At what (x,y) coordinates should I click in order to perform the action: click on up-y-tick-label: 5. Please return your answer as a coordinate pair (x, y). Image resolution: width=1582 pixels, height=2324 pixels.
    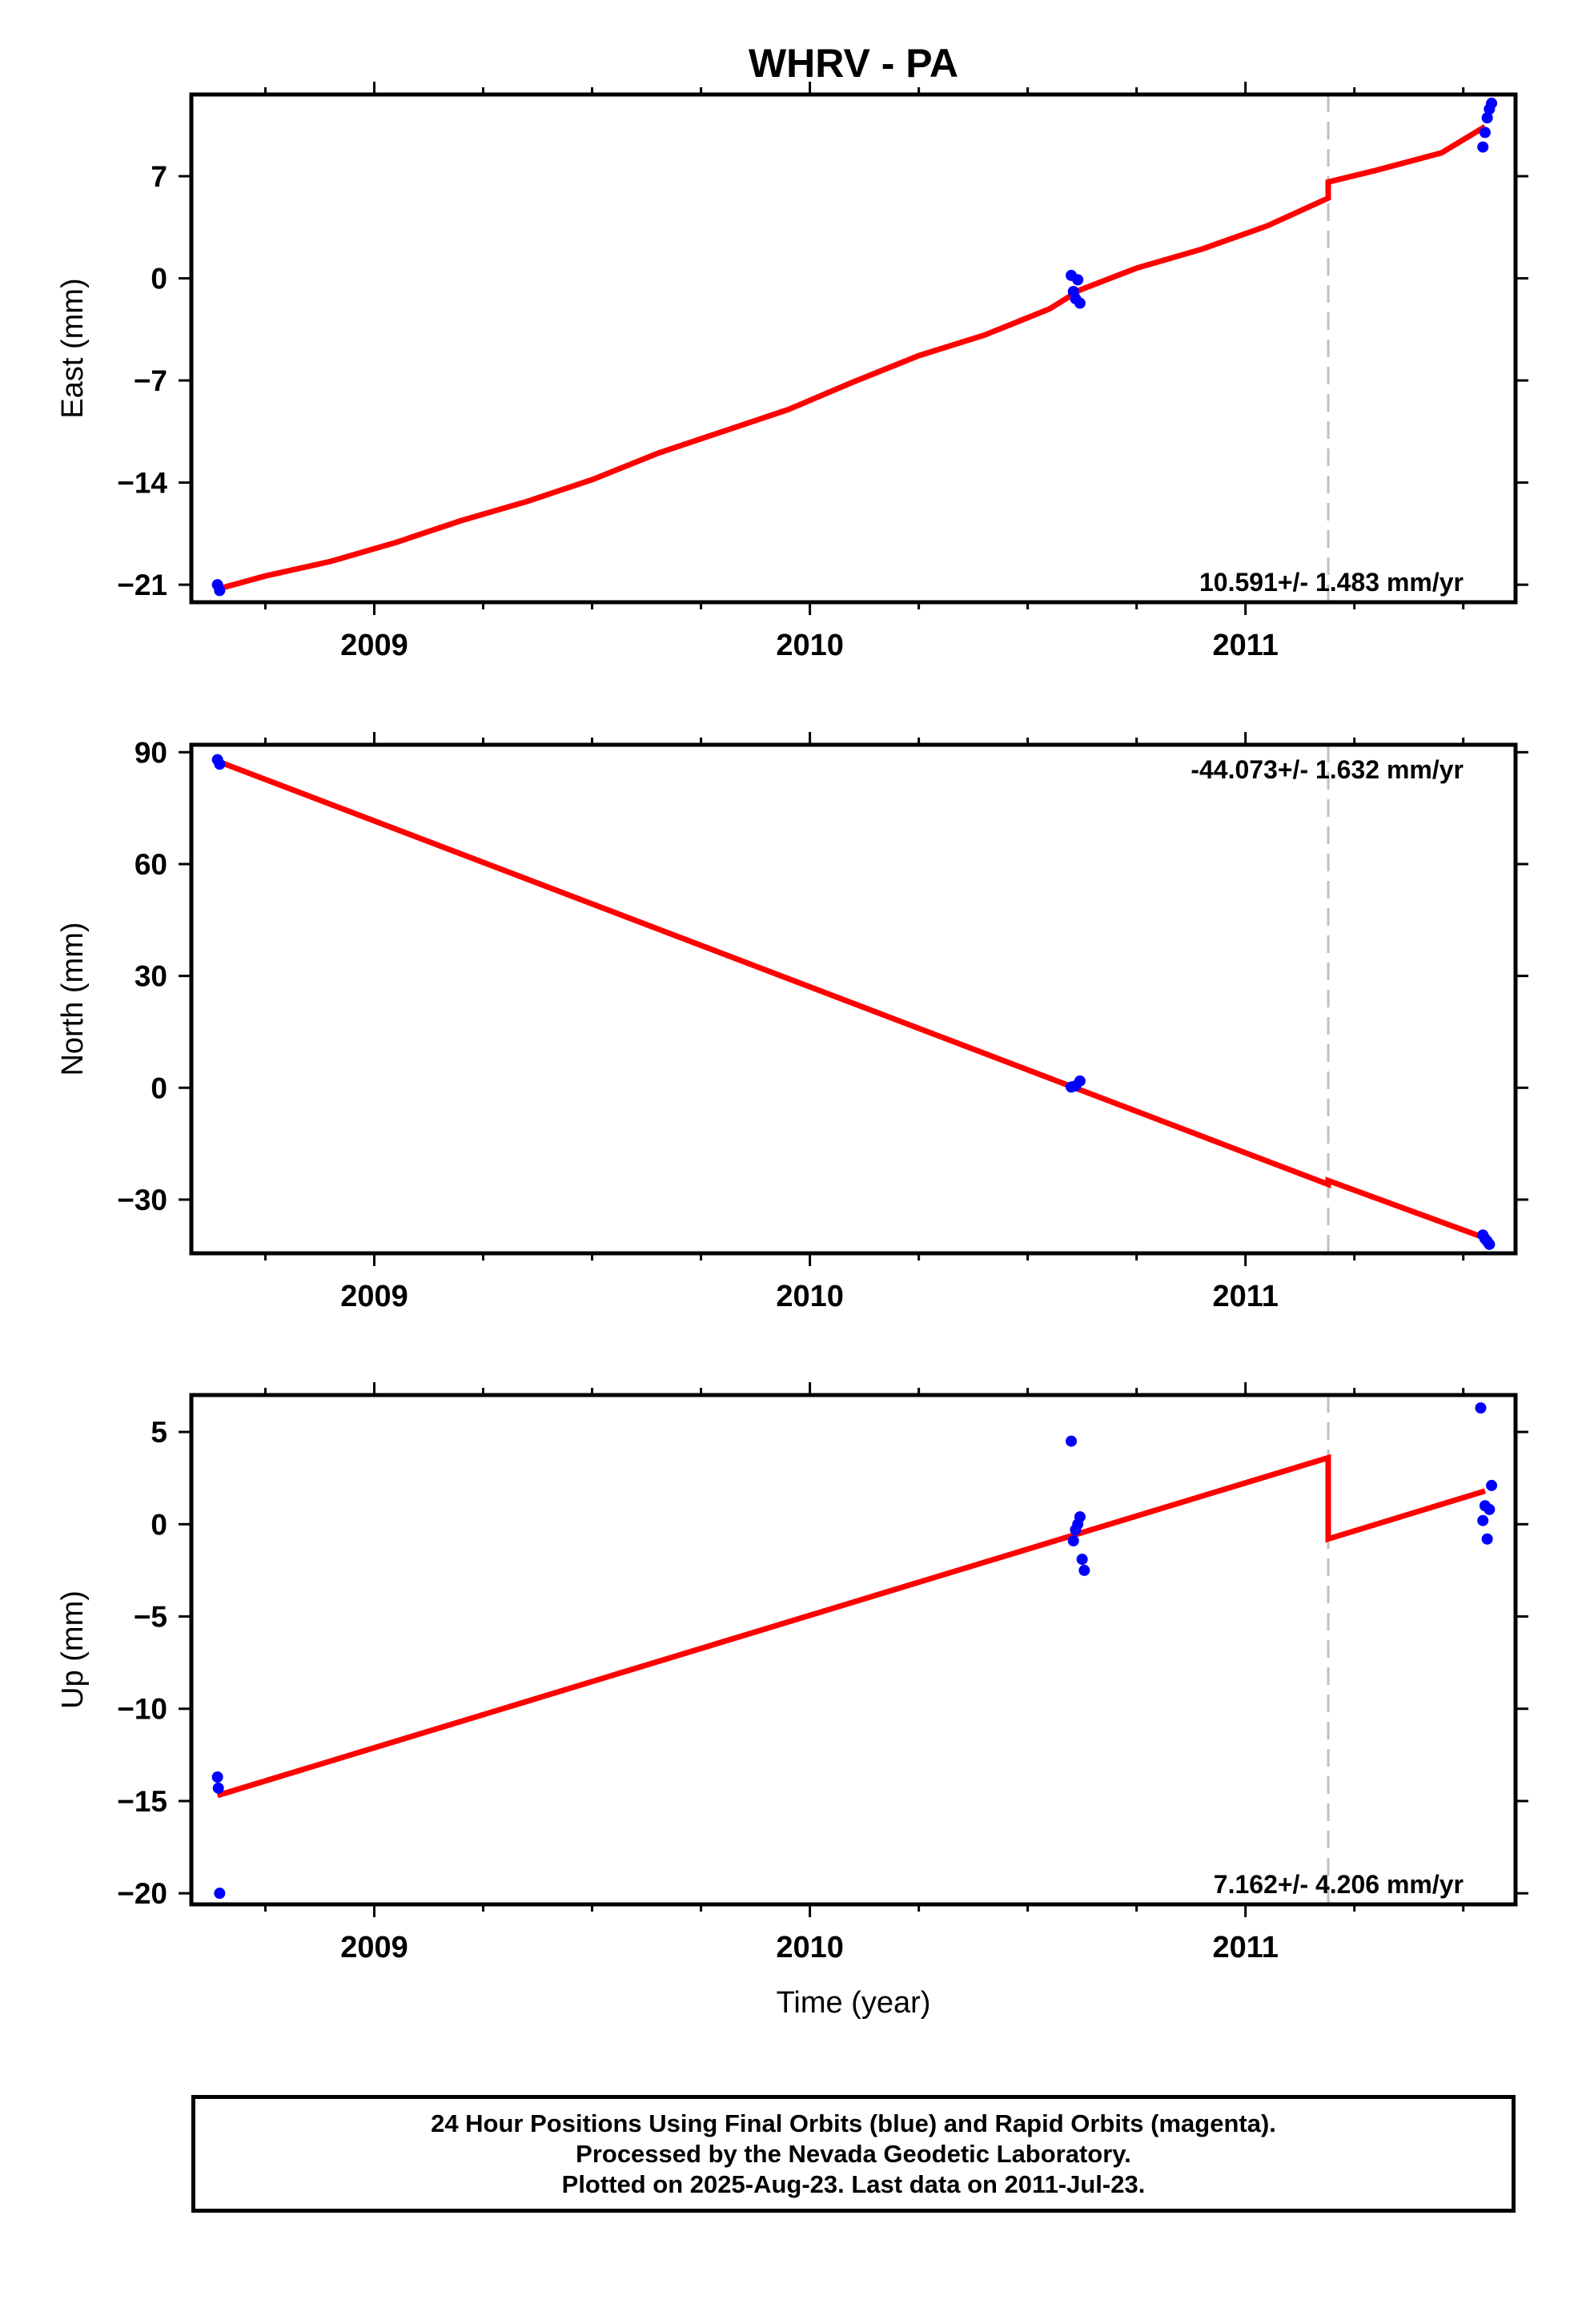
    Looking at the image, I should click on (159, 1432).